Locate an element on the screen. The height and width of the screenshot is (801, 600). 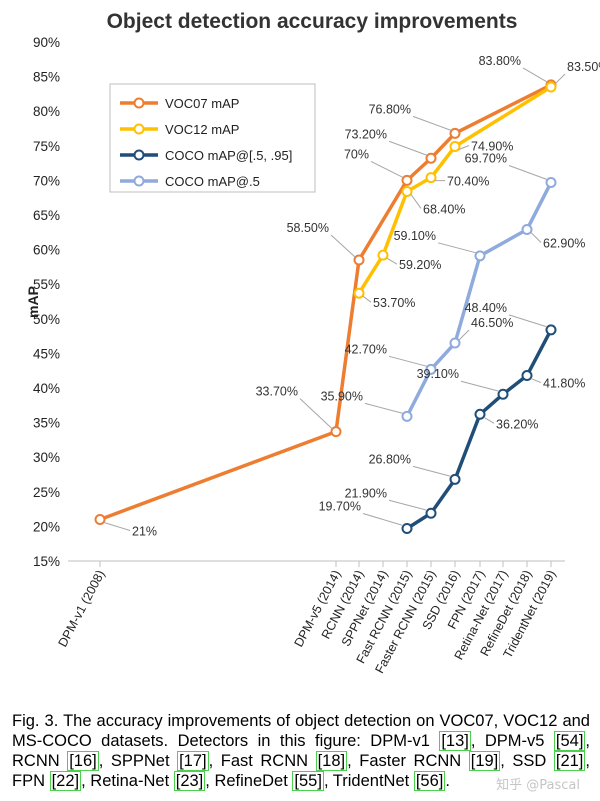
data-label: 58.50% is located at coordinates (308, 228).